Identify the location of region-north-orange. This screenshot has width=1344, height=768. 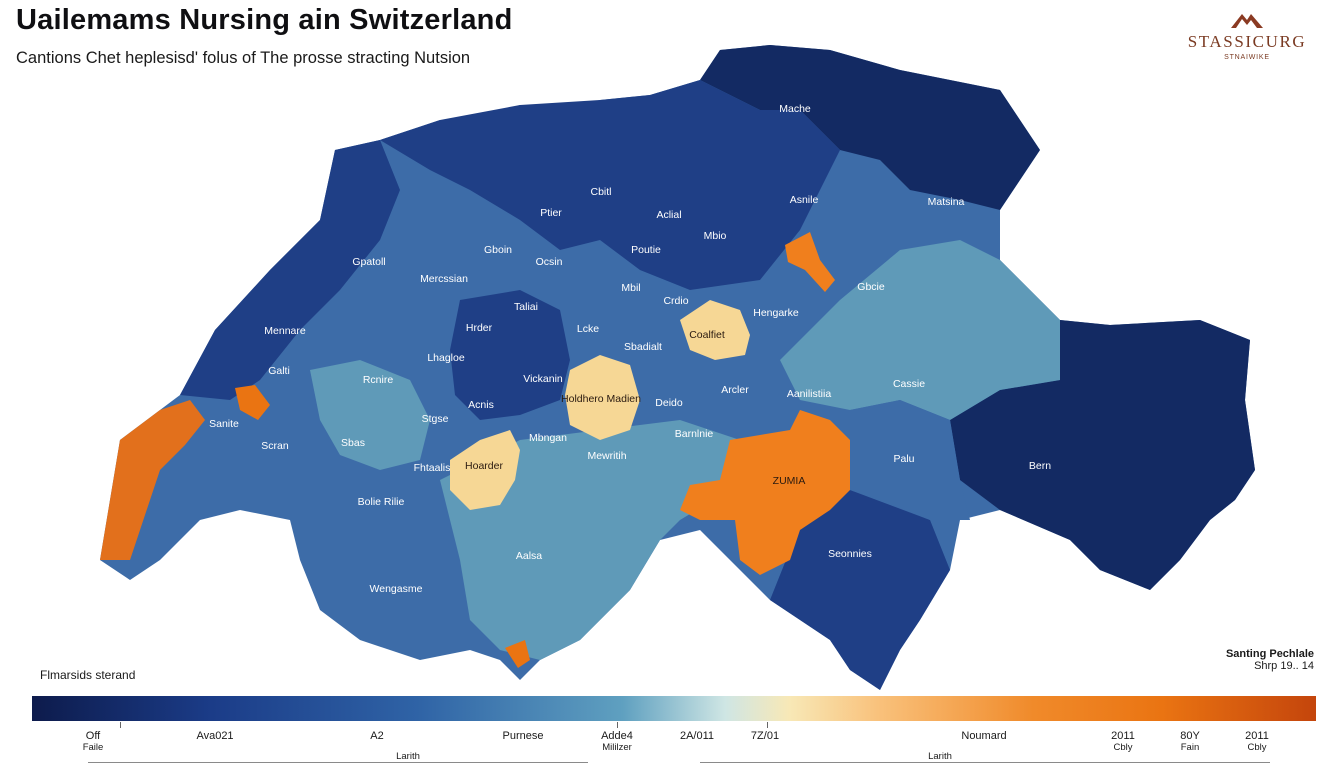
(810, 262).